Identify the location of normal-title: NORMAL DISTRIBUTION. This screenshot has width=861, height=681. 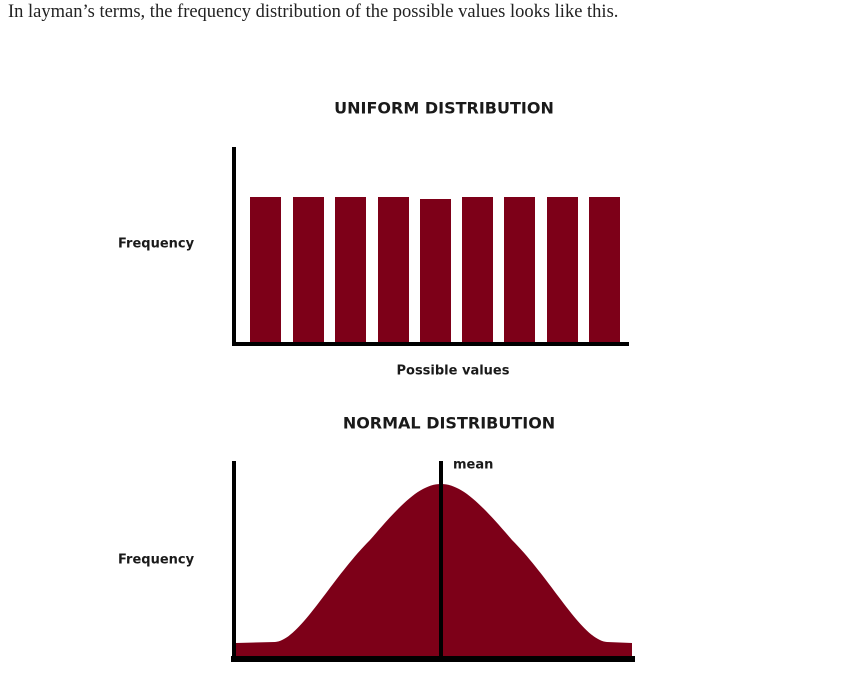
(449, 423).